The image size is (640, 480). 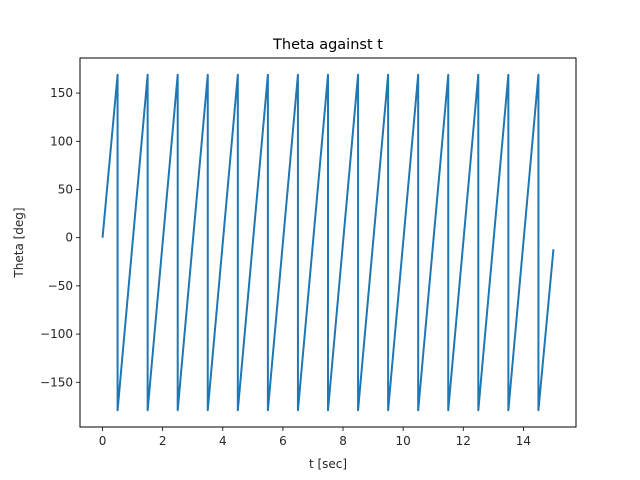 I want to click on y-tick-label: 0, so click(x=69, y=238).